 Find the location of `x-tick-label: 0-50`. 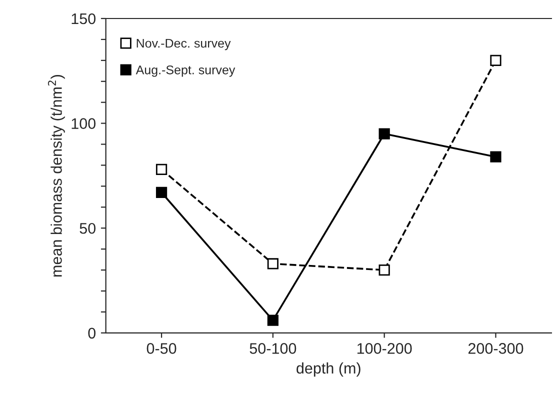

x-tick-label: 0-50 is located at coordinates (161, 348).